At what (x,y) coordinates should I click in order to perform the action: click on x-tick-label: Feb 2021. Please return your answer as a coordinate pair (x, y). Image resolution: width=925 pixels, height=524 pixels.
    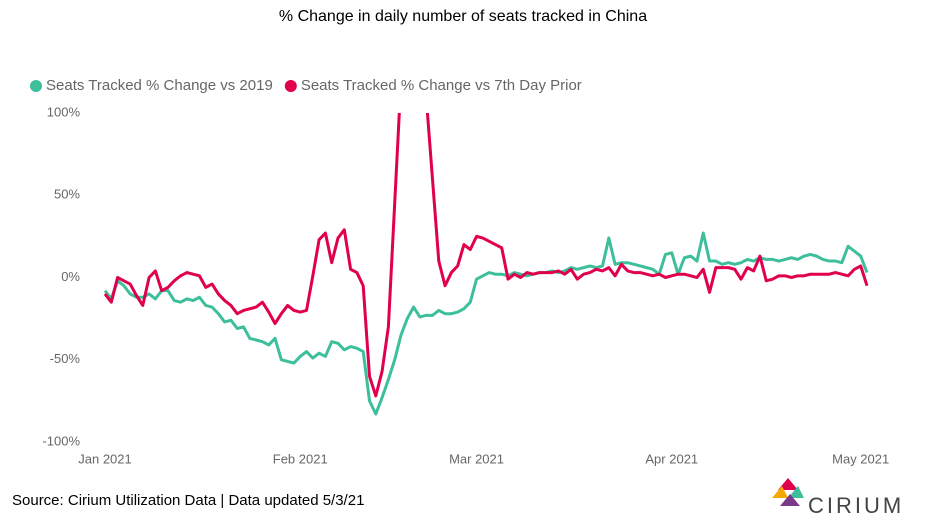
    Looking at the image, I should click on (300, 458).